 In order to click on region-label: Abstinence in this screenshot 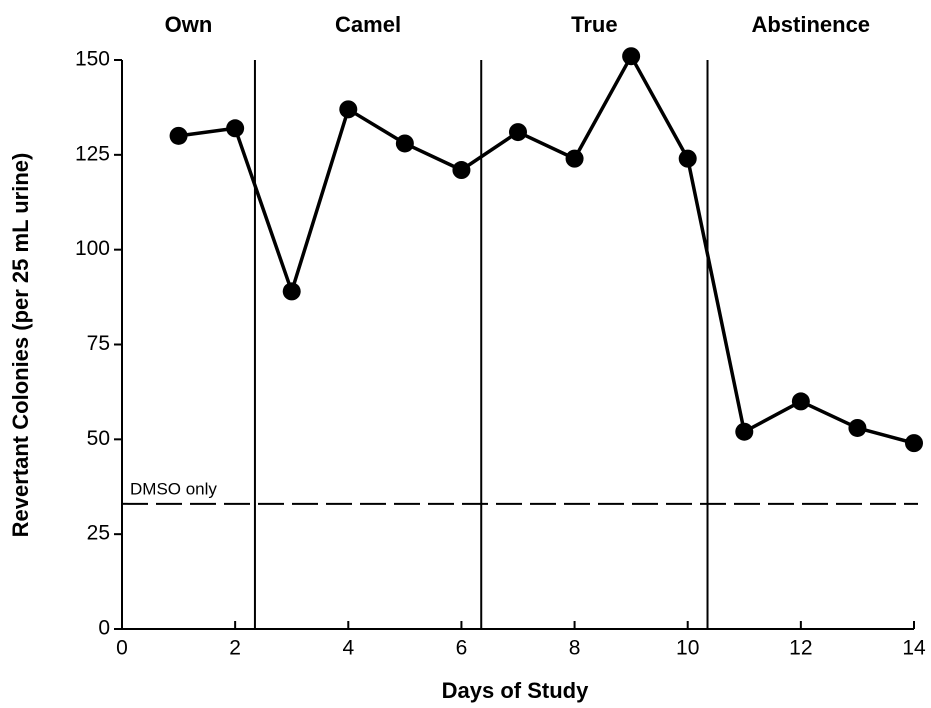, I will do `click(810, 24)`.